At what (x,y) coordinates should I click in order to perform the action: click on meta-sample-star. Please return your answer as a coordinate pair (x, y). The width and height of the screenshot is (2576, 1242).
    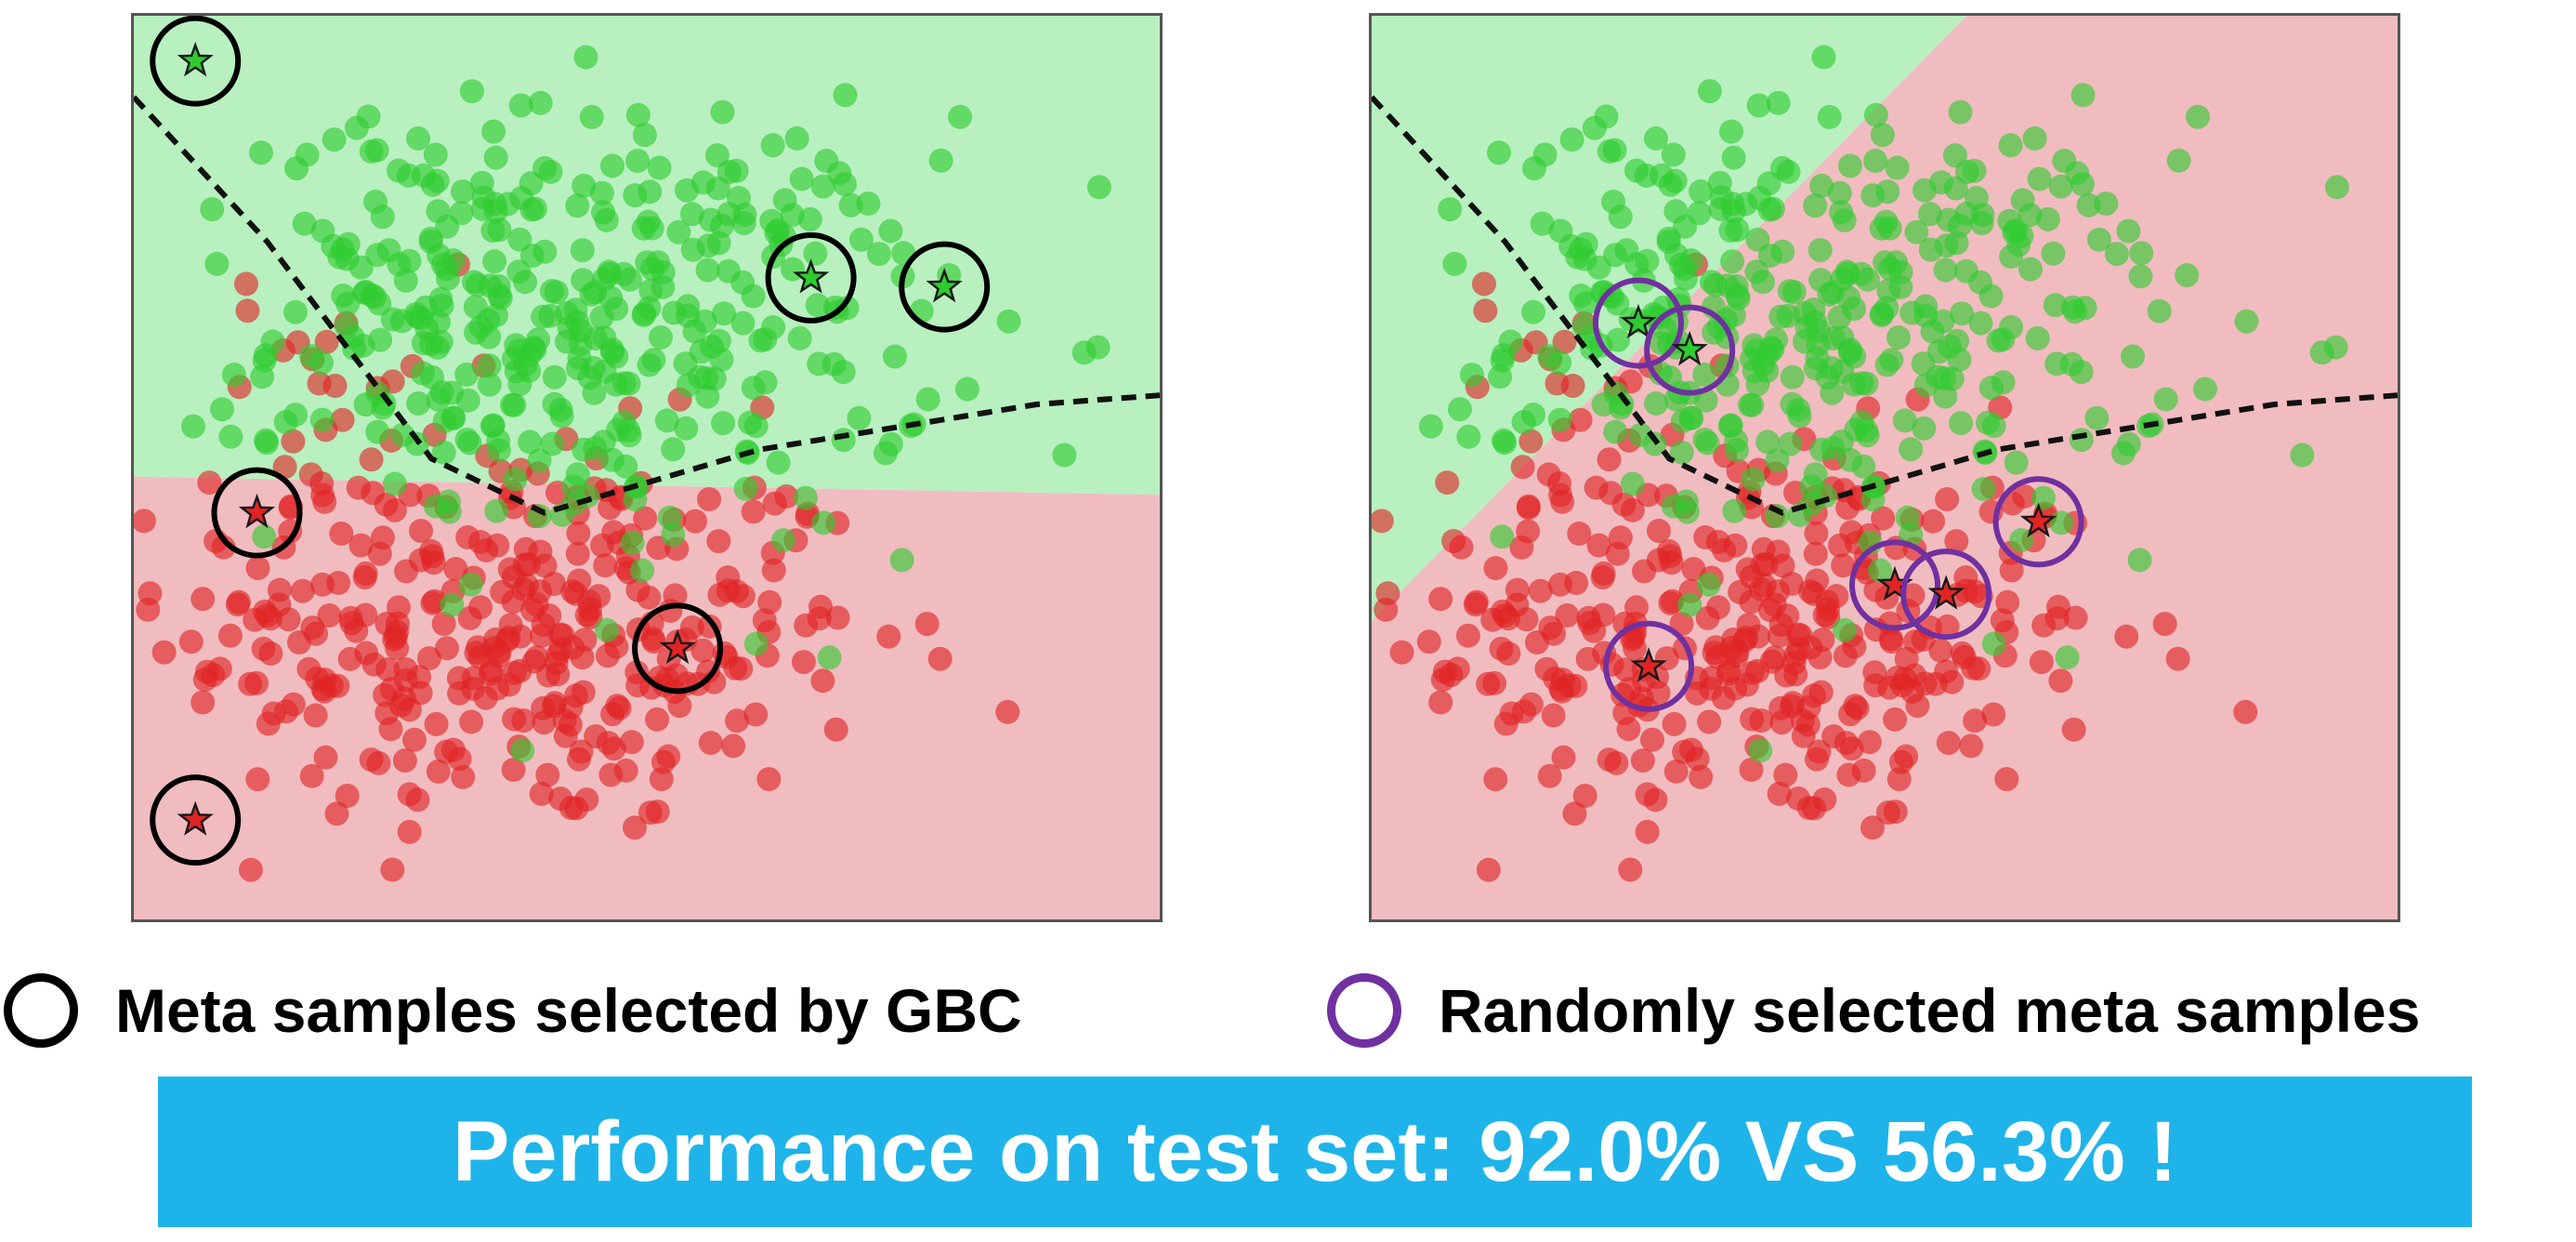
    Looking at the image, I should click on (2038, 520).